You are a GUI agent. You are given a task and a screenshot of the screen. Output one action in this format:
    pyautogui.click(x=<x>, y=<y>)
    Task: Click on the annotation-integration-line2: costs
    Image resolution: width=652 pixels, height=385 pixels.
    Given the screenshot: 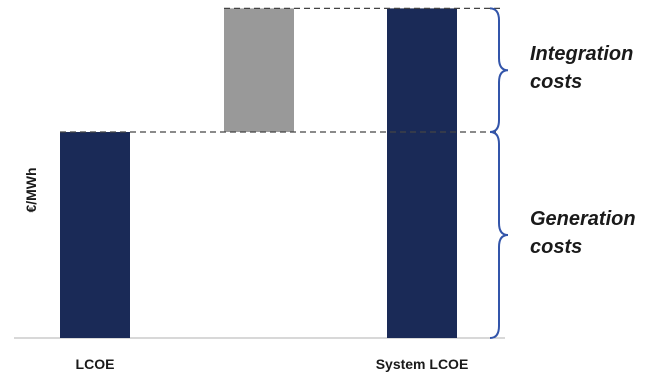 What is the action you would take?
    pyautogui.click(x=556, y=82)
    